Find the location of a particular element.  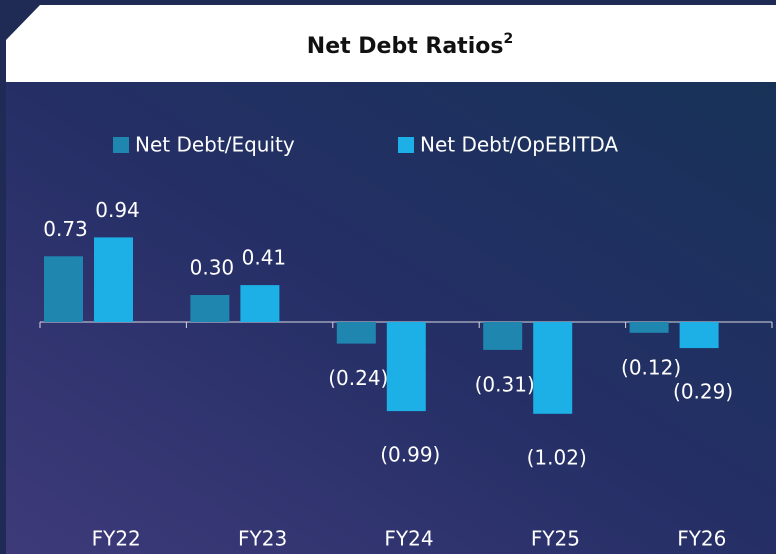

data-label: (0.29) is located at coordinates (703, 392).